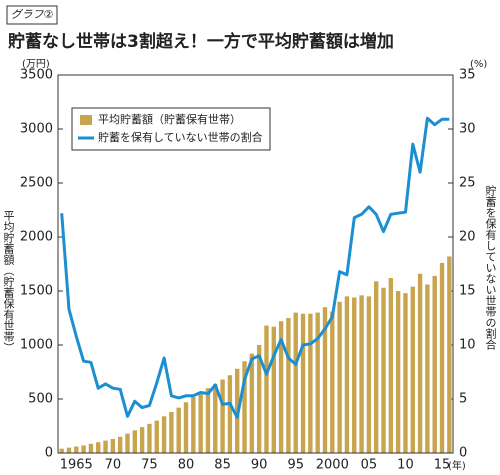  Describe the element at coordinates (259, 465) in the screenshot. I see `x-tick-label: 90` at that location.